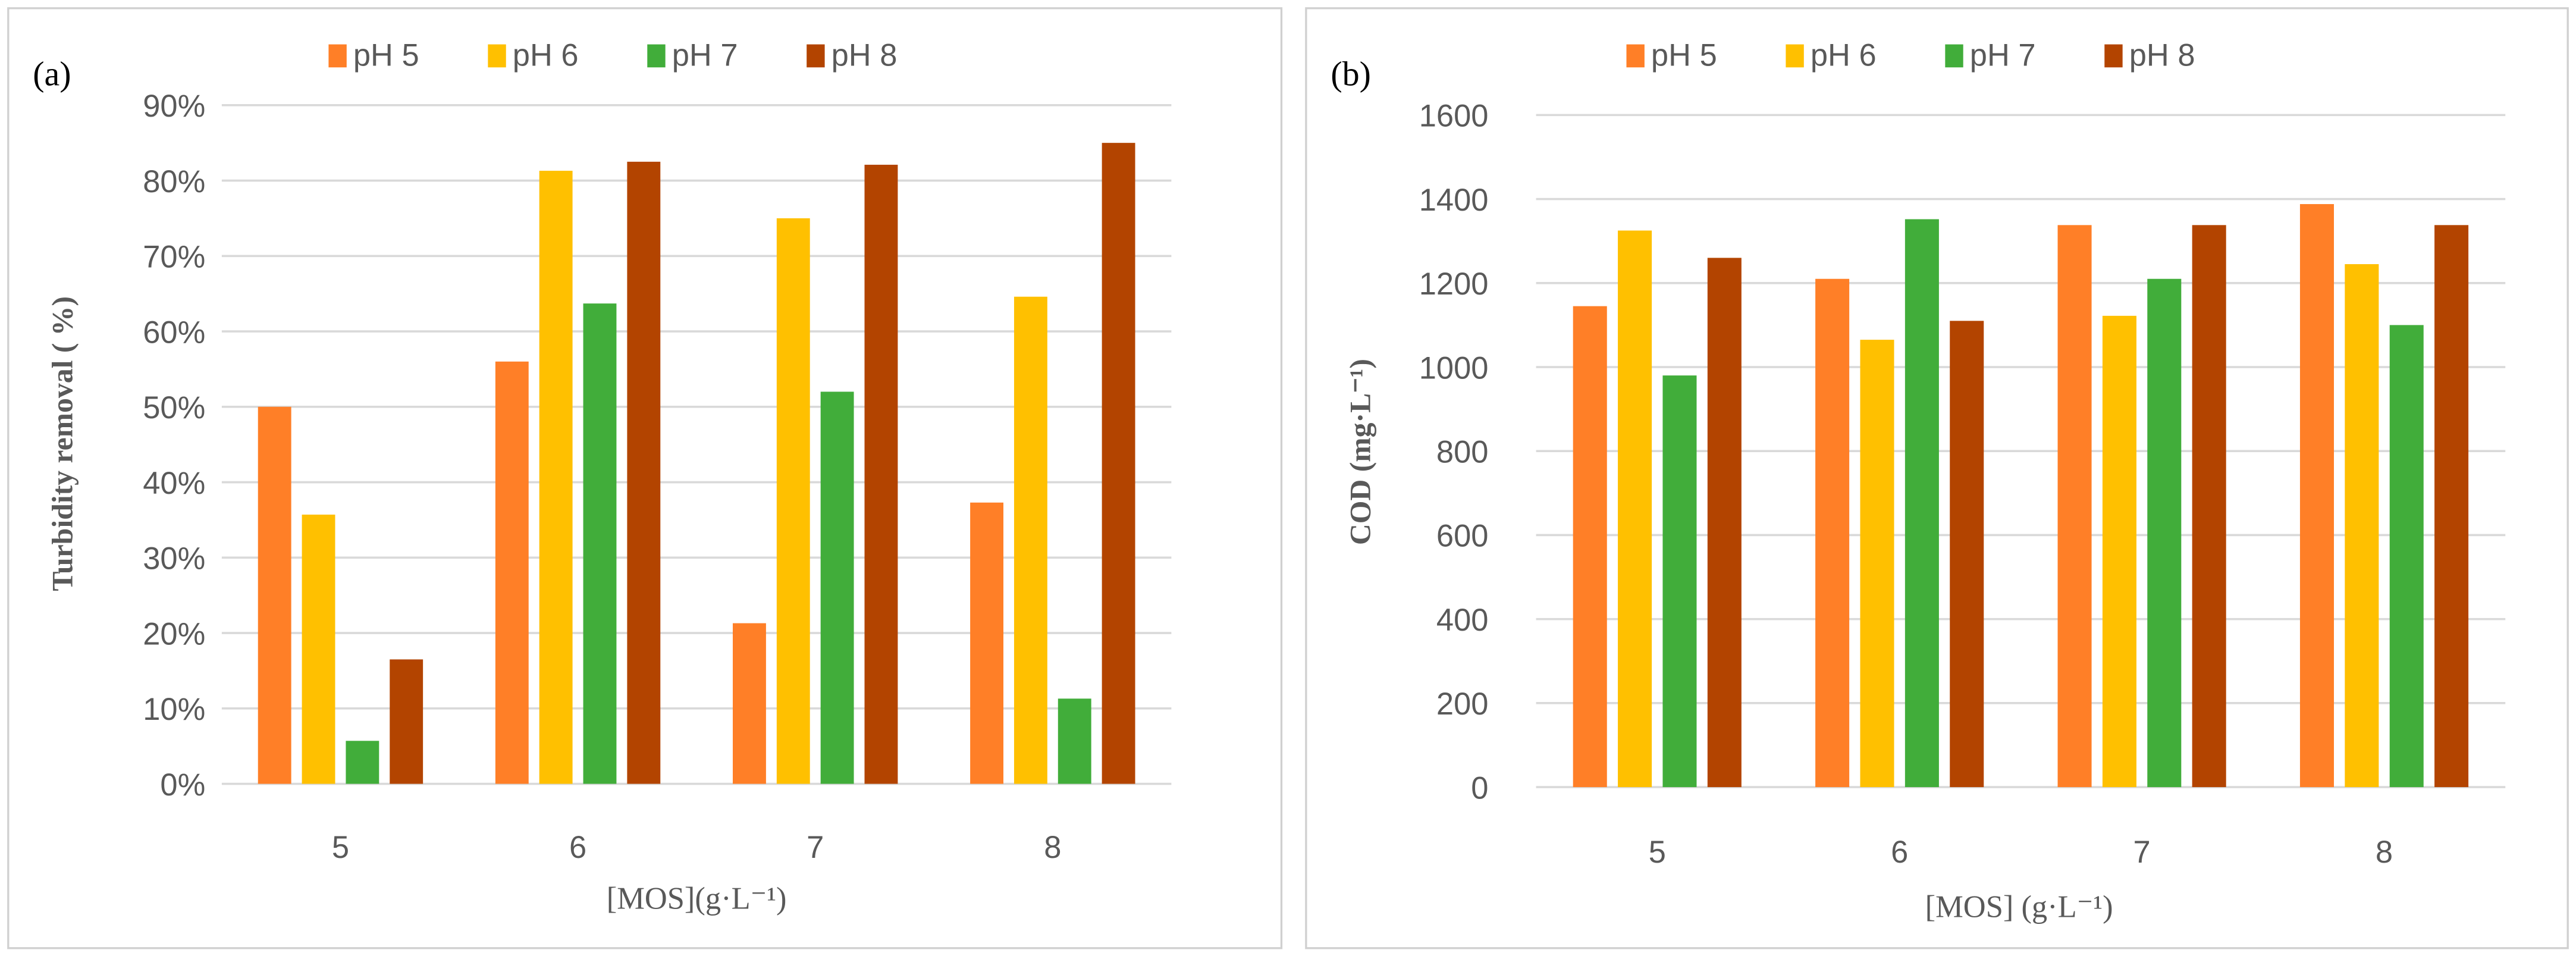 The height and width of the screenshot is (959, 2576). Describe the element at coordinates (1910, 55) in the screenshot. I see `panel-b-legend: pH 5 pH 6 pH 7 pH 8` at that location.